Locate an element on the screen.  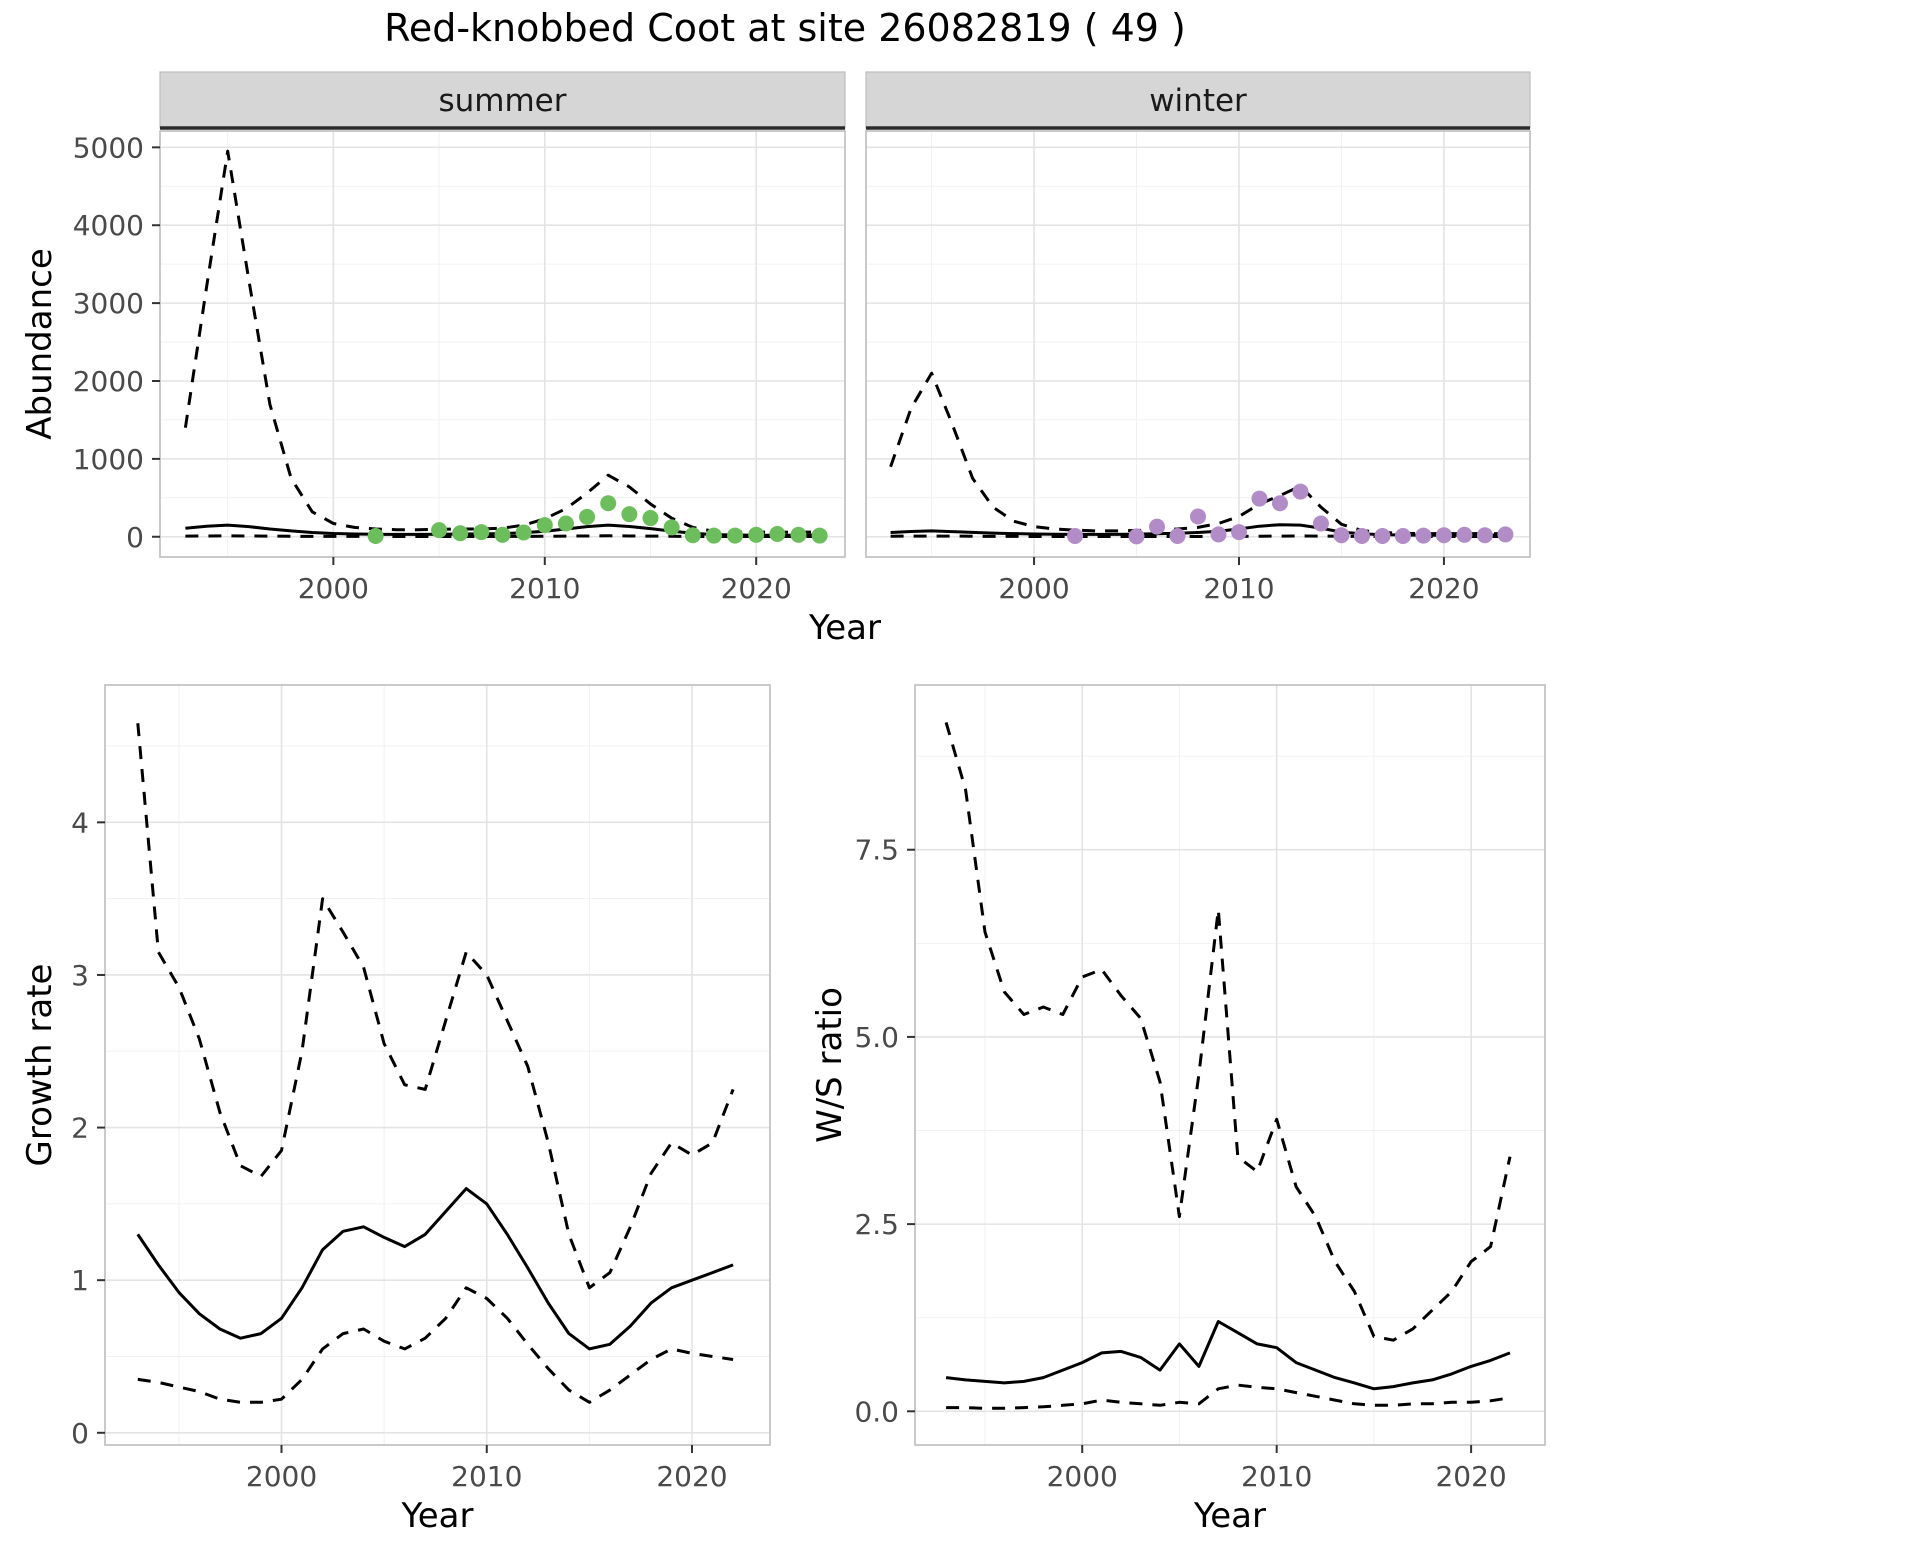
y-tick-label: 0.0 is located at coordinates (876, 1411).